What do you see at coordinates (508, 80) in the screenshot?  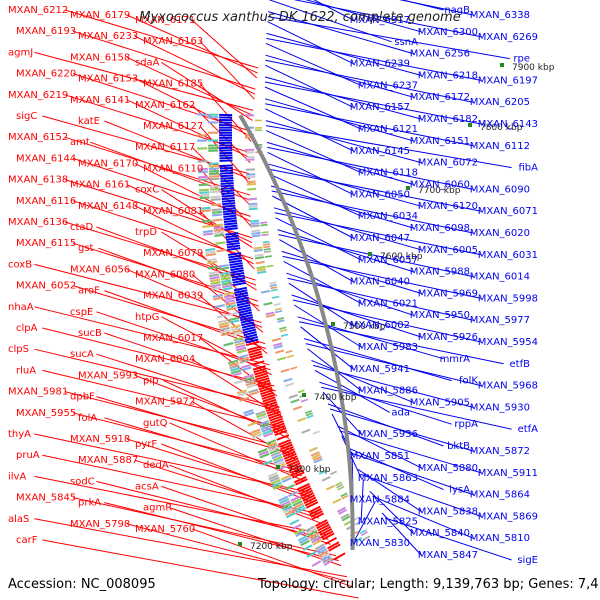 I see `reverse-gene-label: MXAN_6197` at bounding box center [508, 80].